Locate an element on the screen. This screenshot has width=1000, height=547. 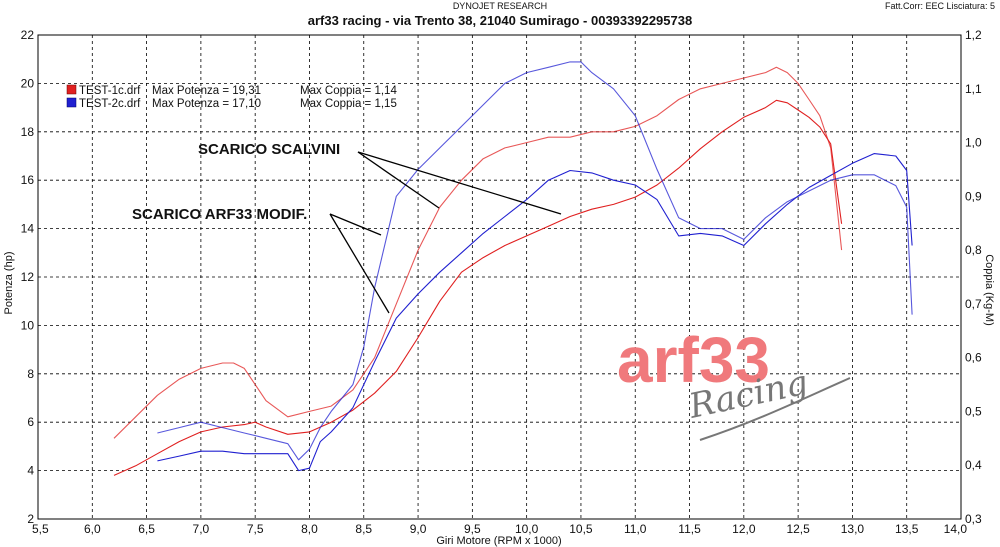
header-right: Fatt.Corr: EEC Lisciatura: 5 is located at coordinates (940, 6).